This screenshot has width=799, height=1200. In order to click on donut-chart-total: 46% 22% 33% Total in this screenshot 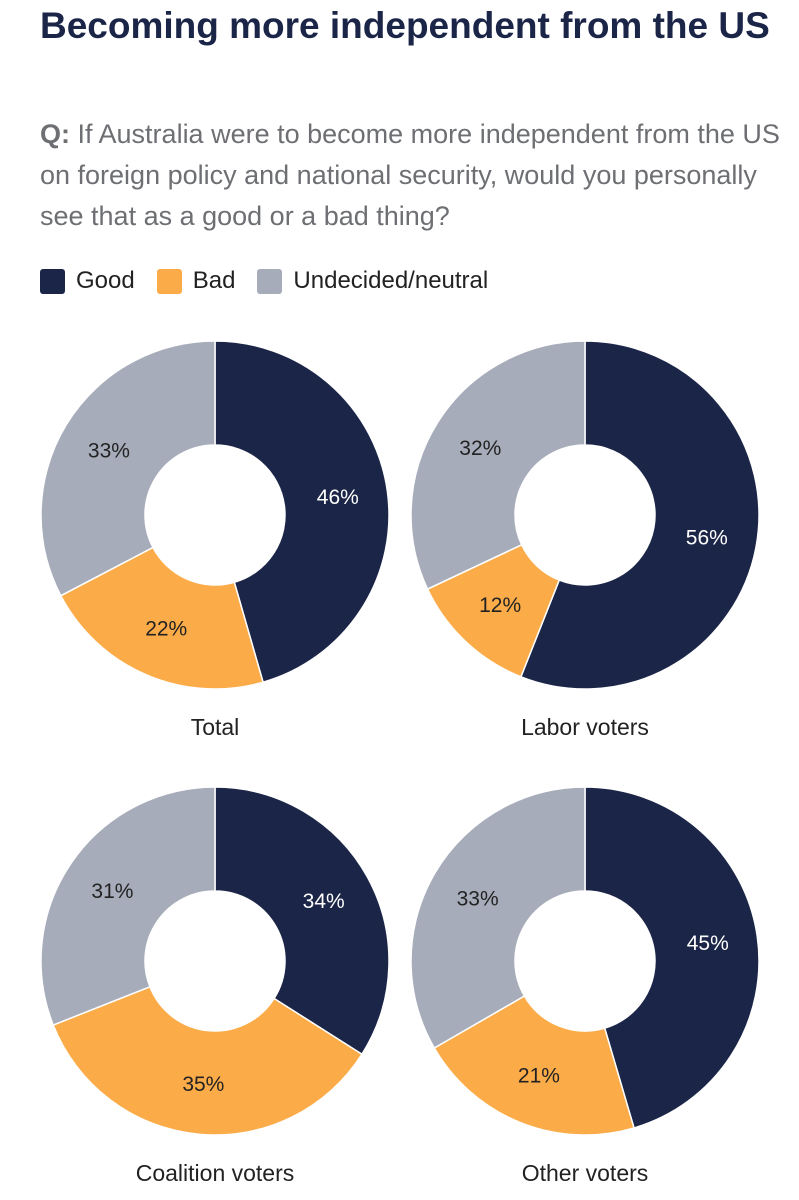, I will do `click(215, 540)`.